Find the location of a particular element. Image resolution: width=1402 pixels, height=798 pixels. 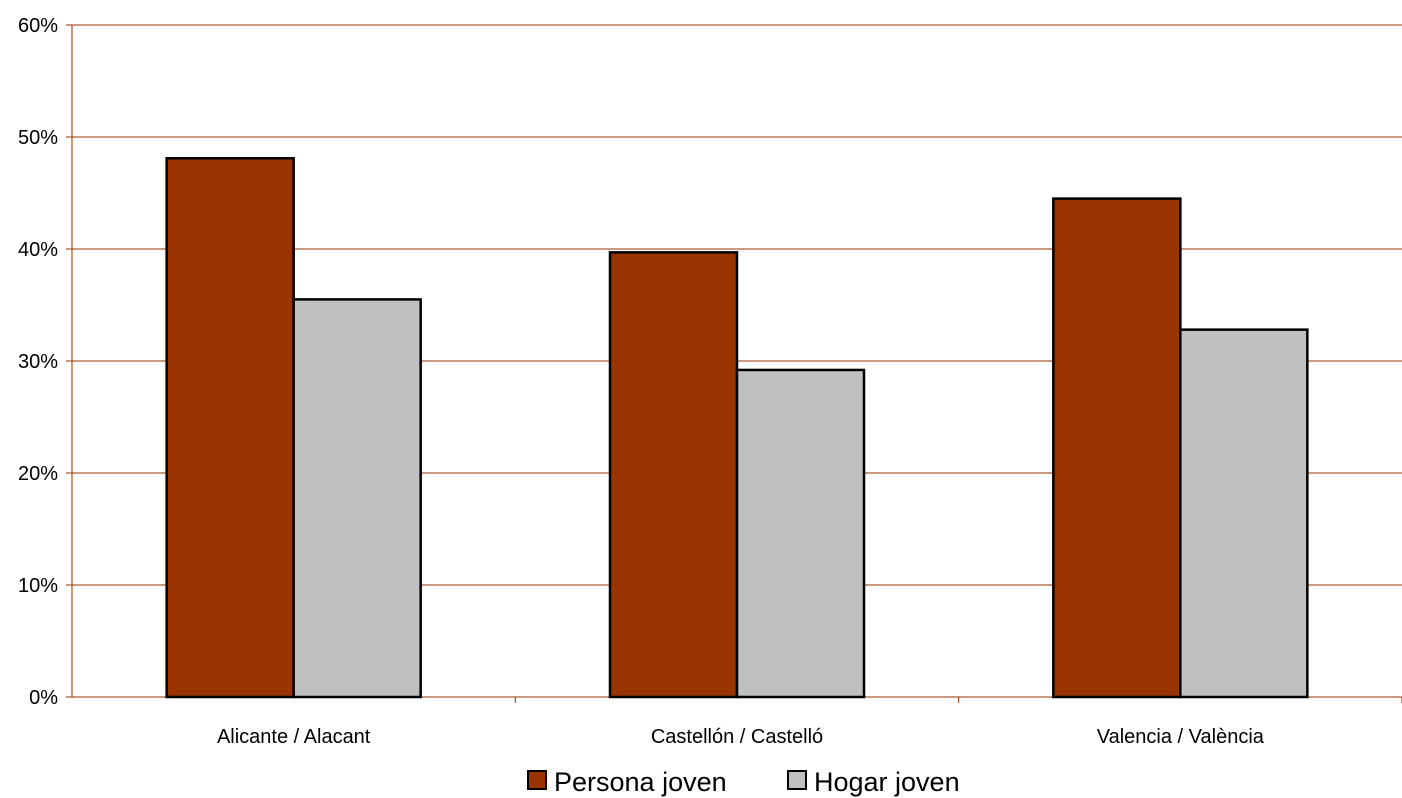

x-category-label: Valencia / València is located at coordinates (1181, 737).